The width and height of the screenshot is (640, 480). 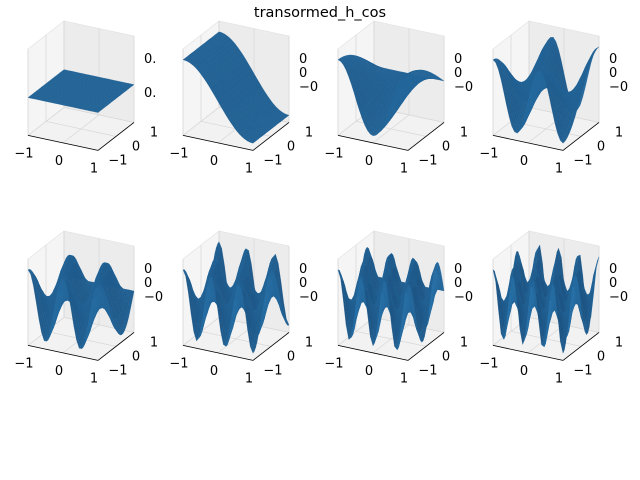 What do you see at coordinates (320, 13) in the screenshot?
I see `figure-title: transormed_h_cos` at bounding box center [320, 13].